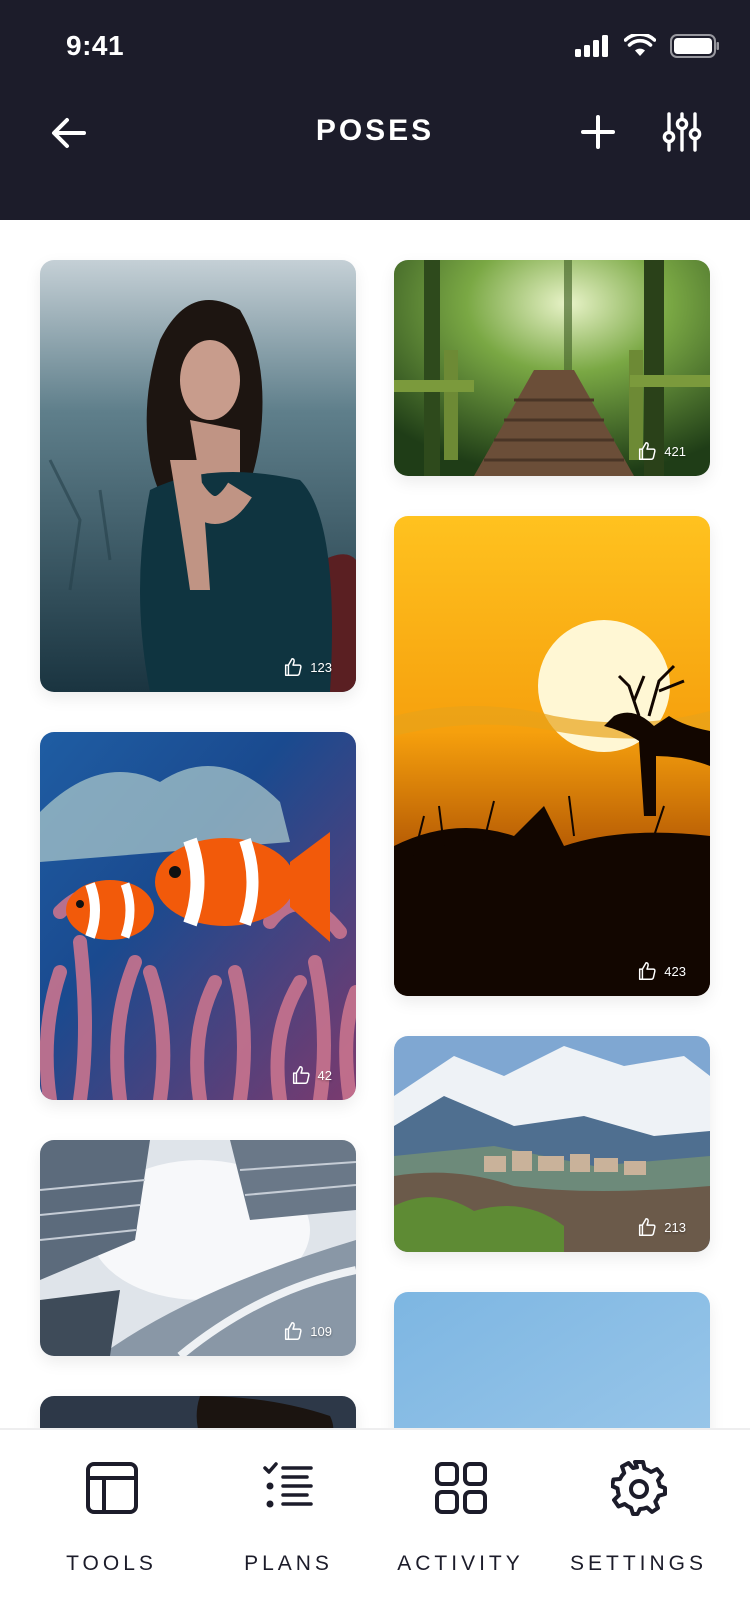  I want to click on plus-icon, so click(598, 132).